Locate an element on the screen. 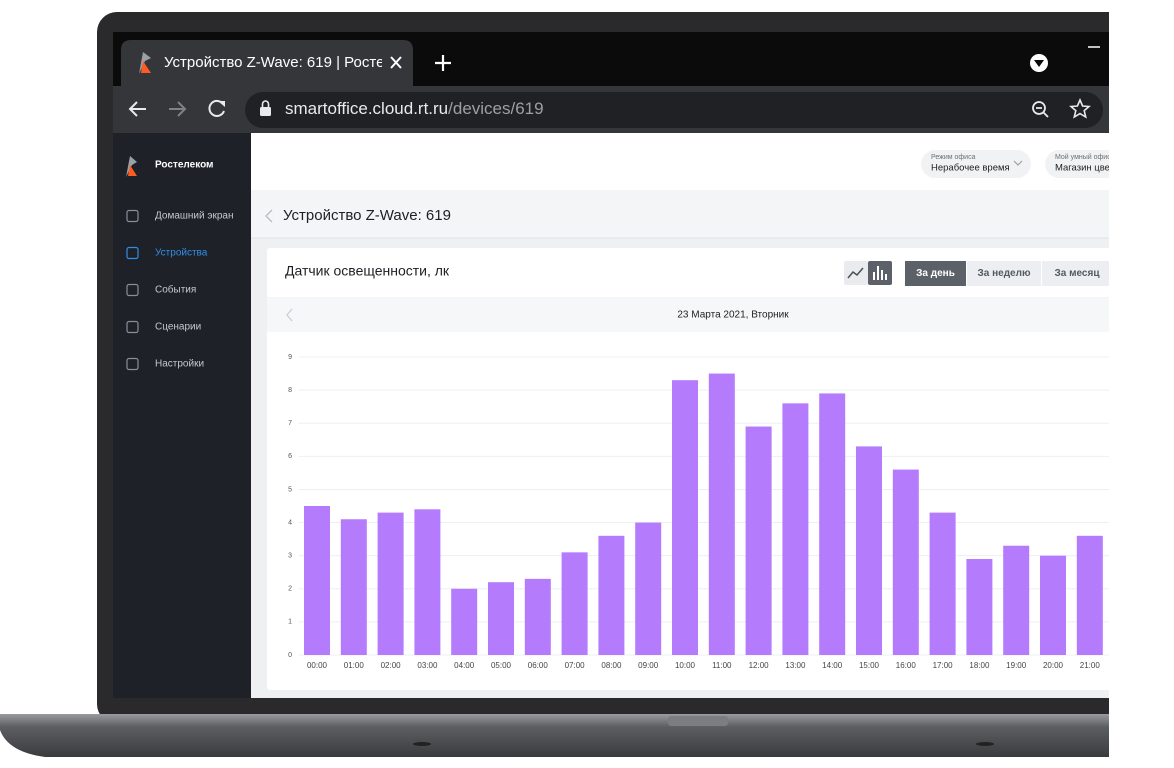 This screenshot has width=1174, height=768. x-tick-label: 00:00 is located at coordinates (317, 665).